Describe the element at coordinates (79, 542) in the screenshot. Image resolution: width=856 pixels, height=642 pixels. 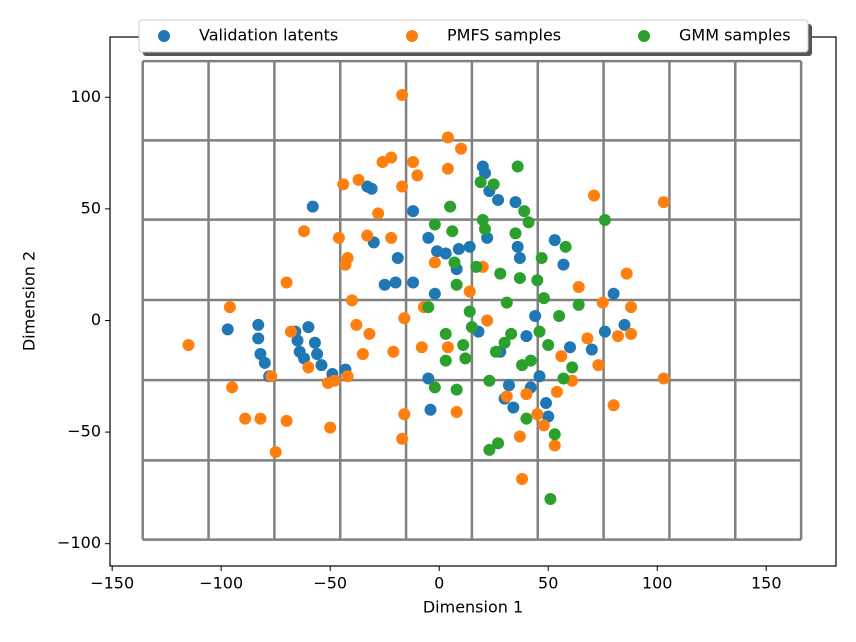
I see `y-tick-label: −100` at that location.